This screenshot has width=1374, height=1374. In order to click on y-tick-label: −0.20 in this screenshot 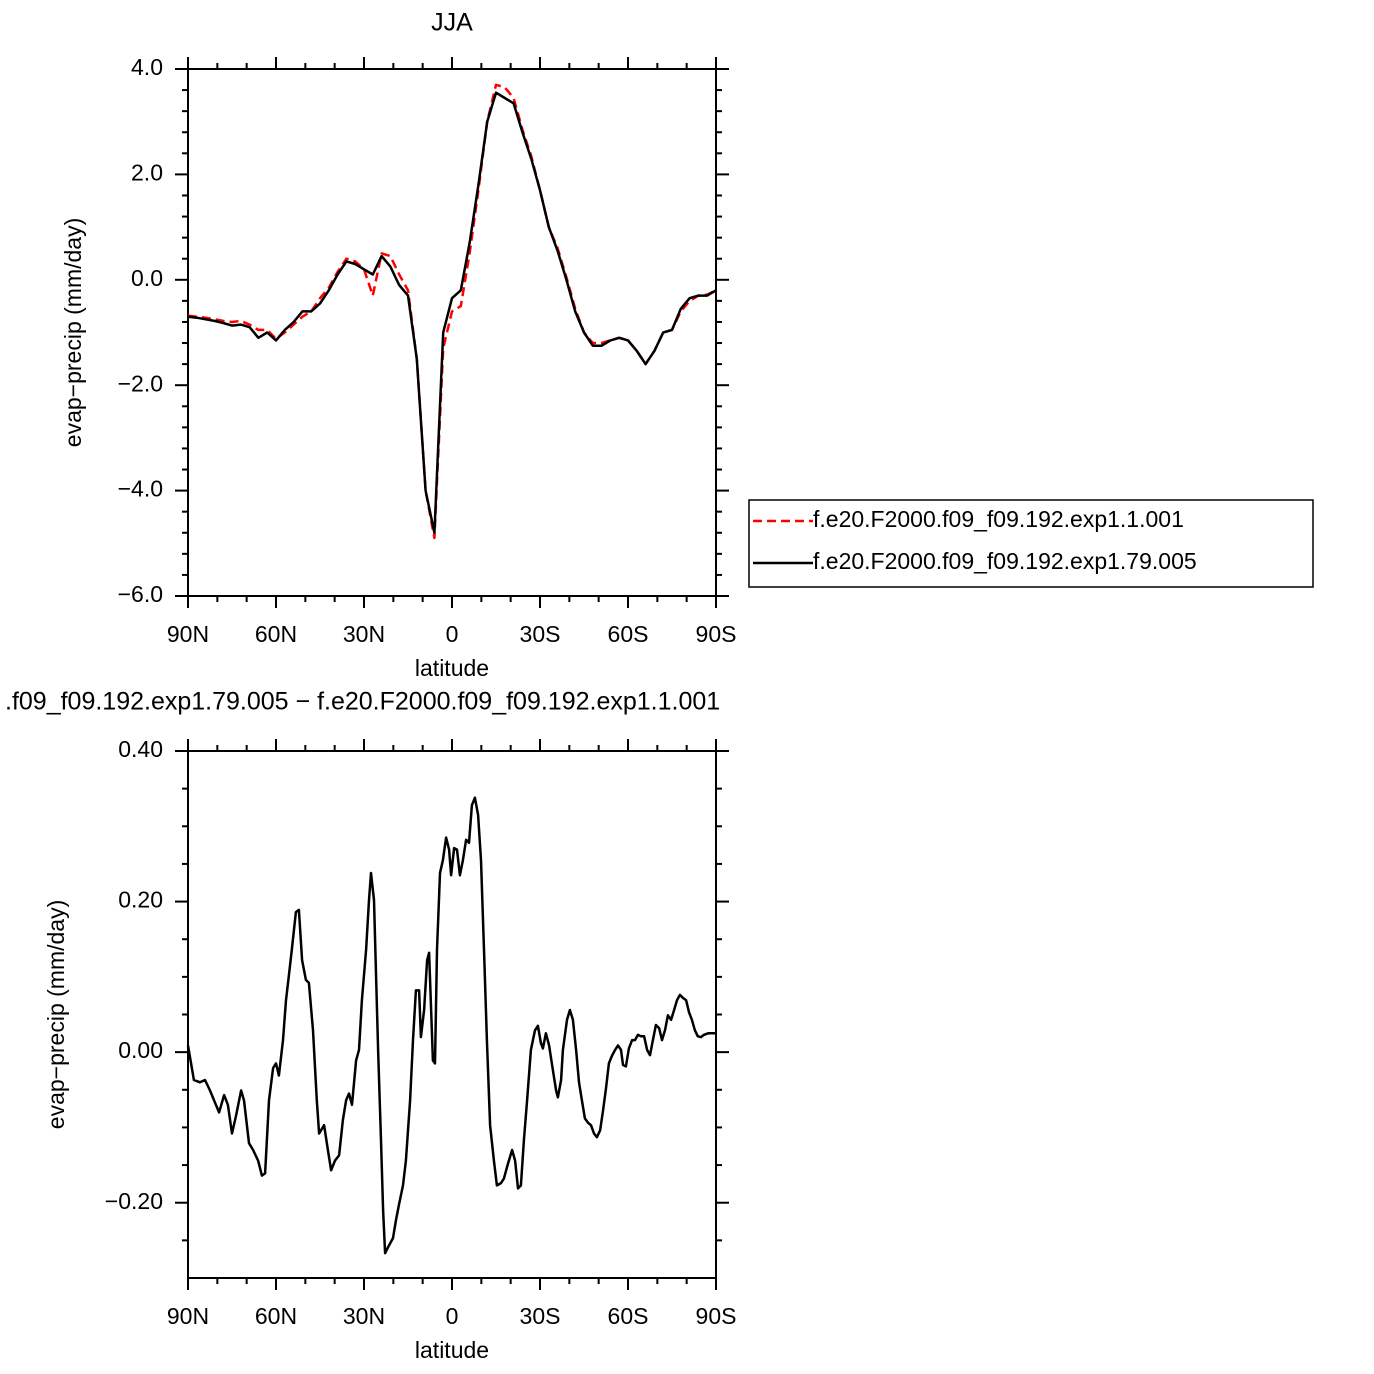, I will do `click(134, 1201)`.